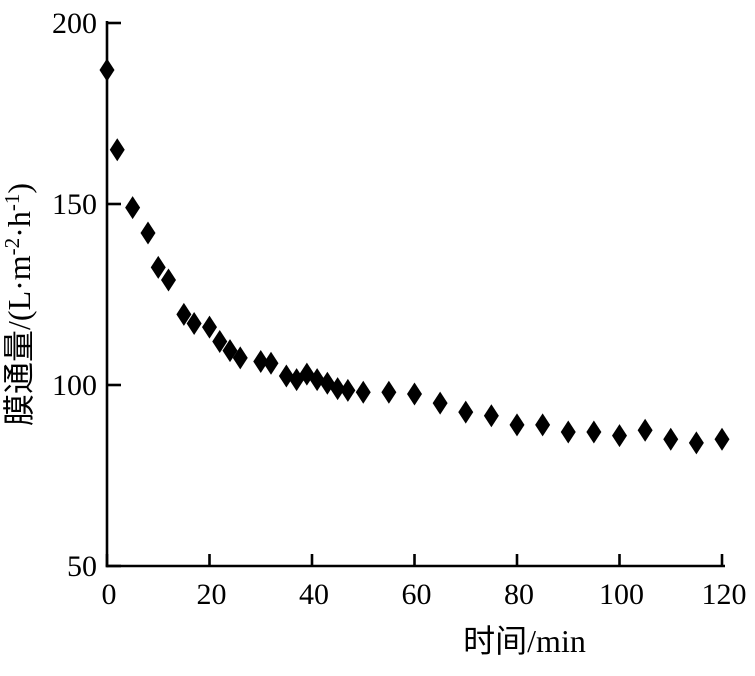 The image size is (755, 676). I want to click on y-tick-label: 50, so click(82, 566).